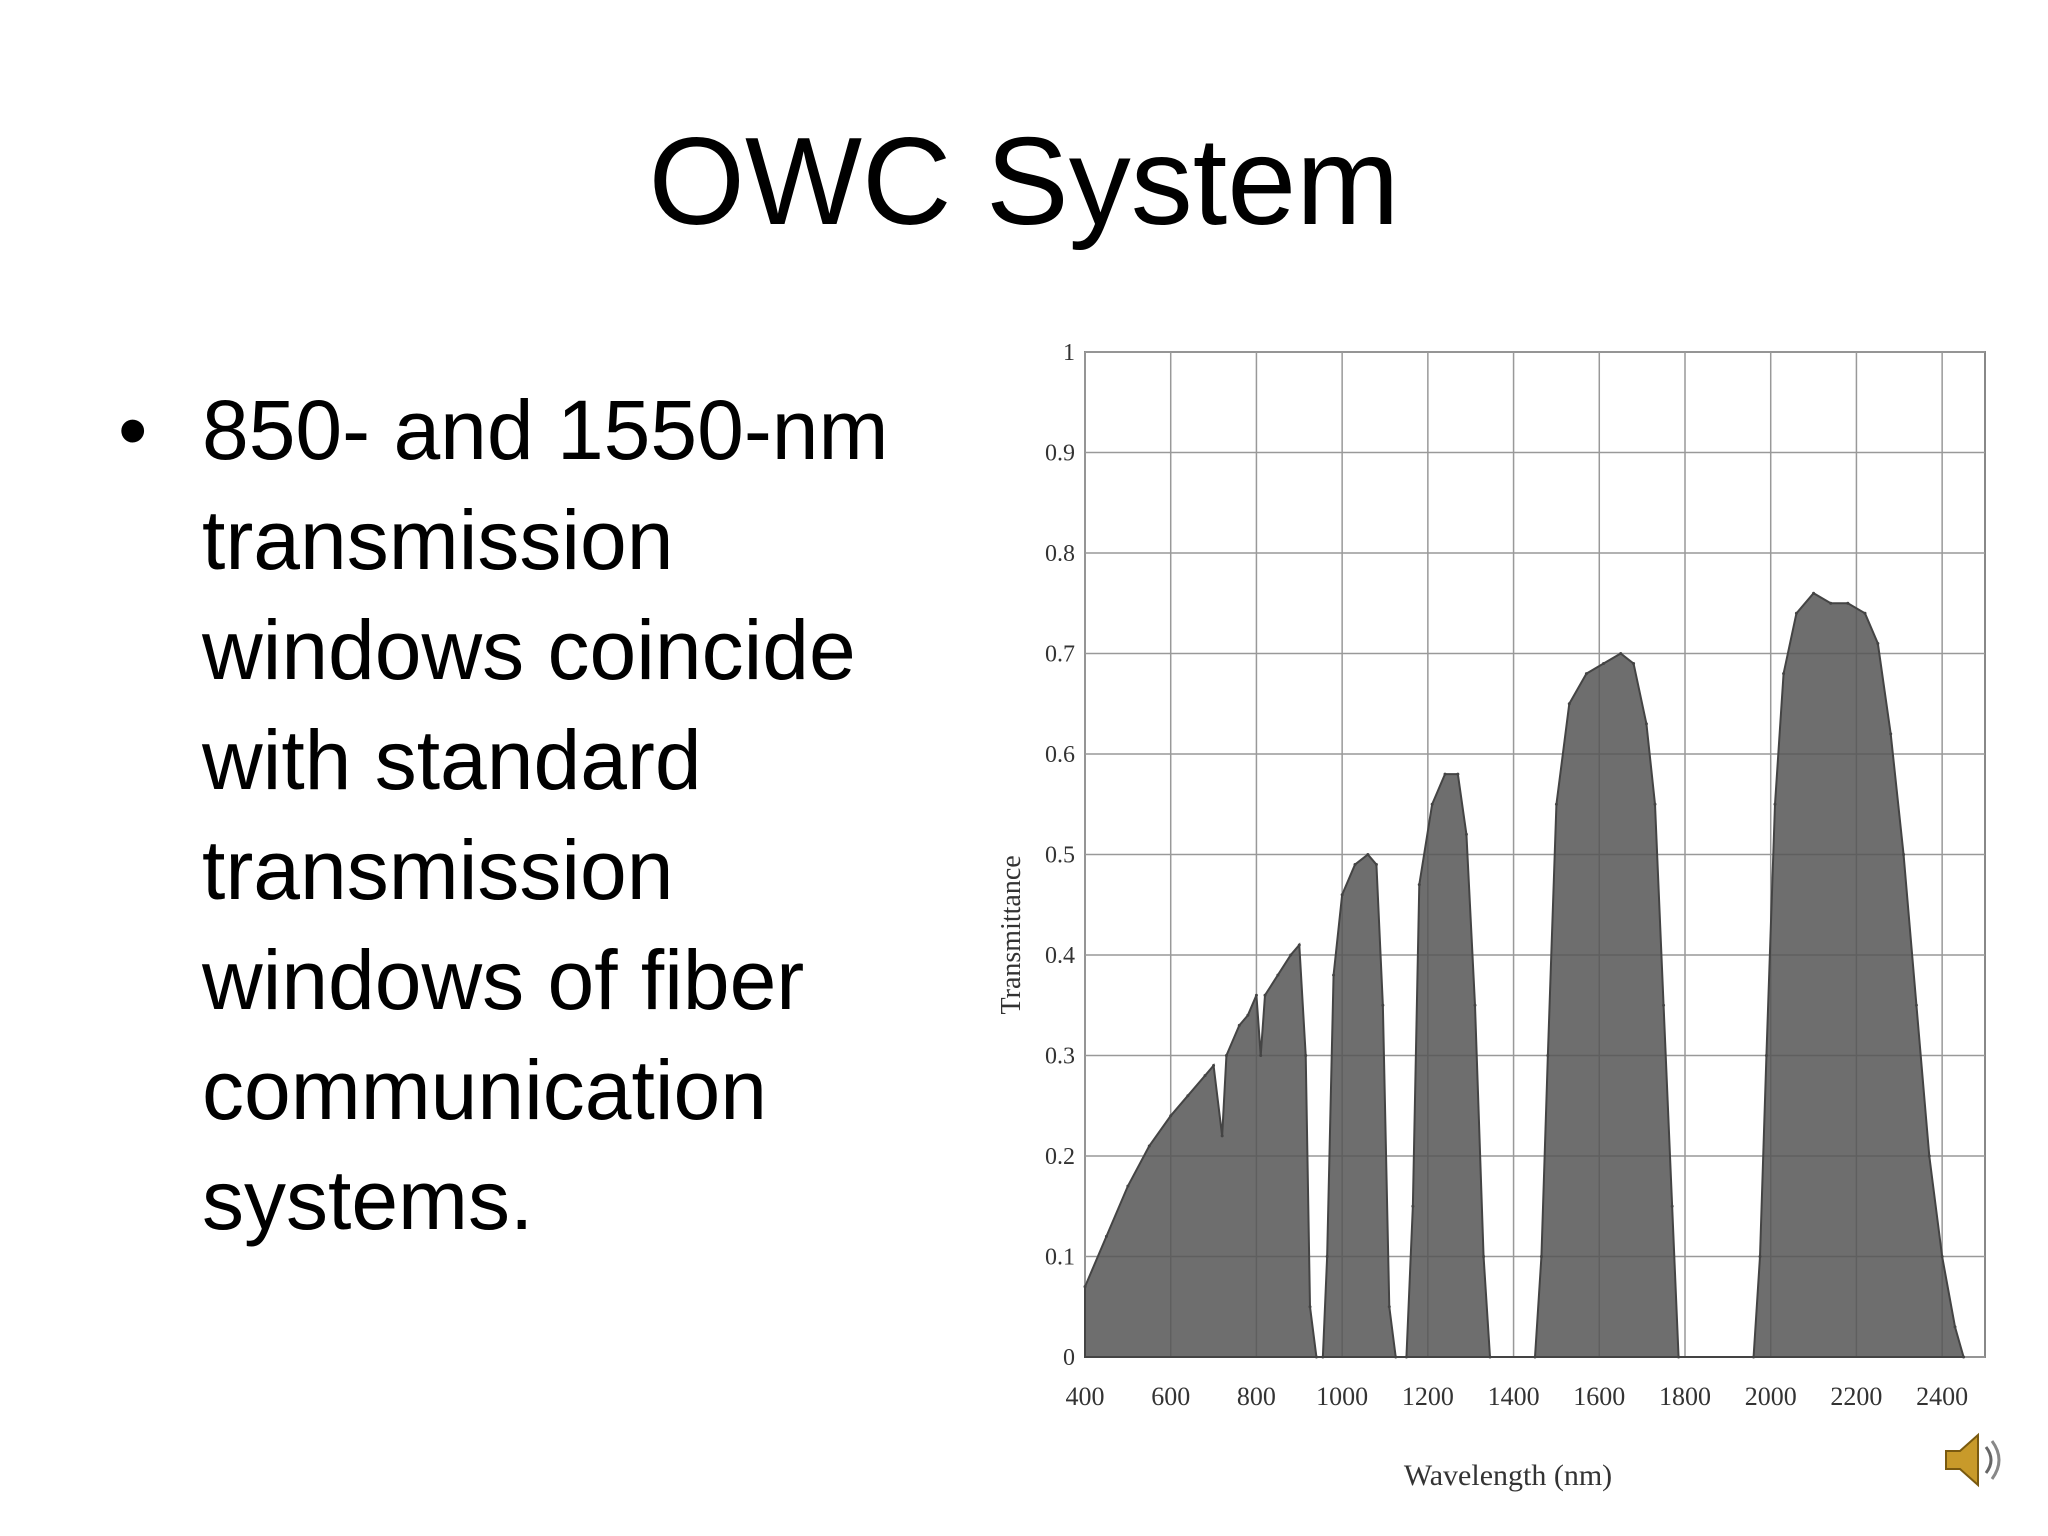 The width and height of the screenshot is (2048, 1536). Describe the element at coordinates (1060, 956) in the screenshot. I see `y-tick-label: 0.4` at that location.